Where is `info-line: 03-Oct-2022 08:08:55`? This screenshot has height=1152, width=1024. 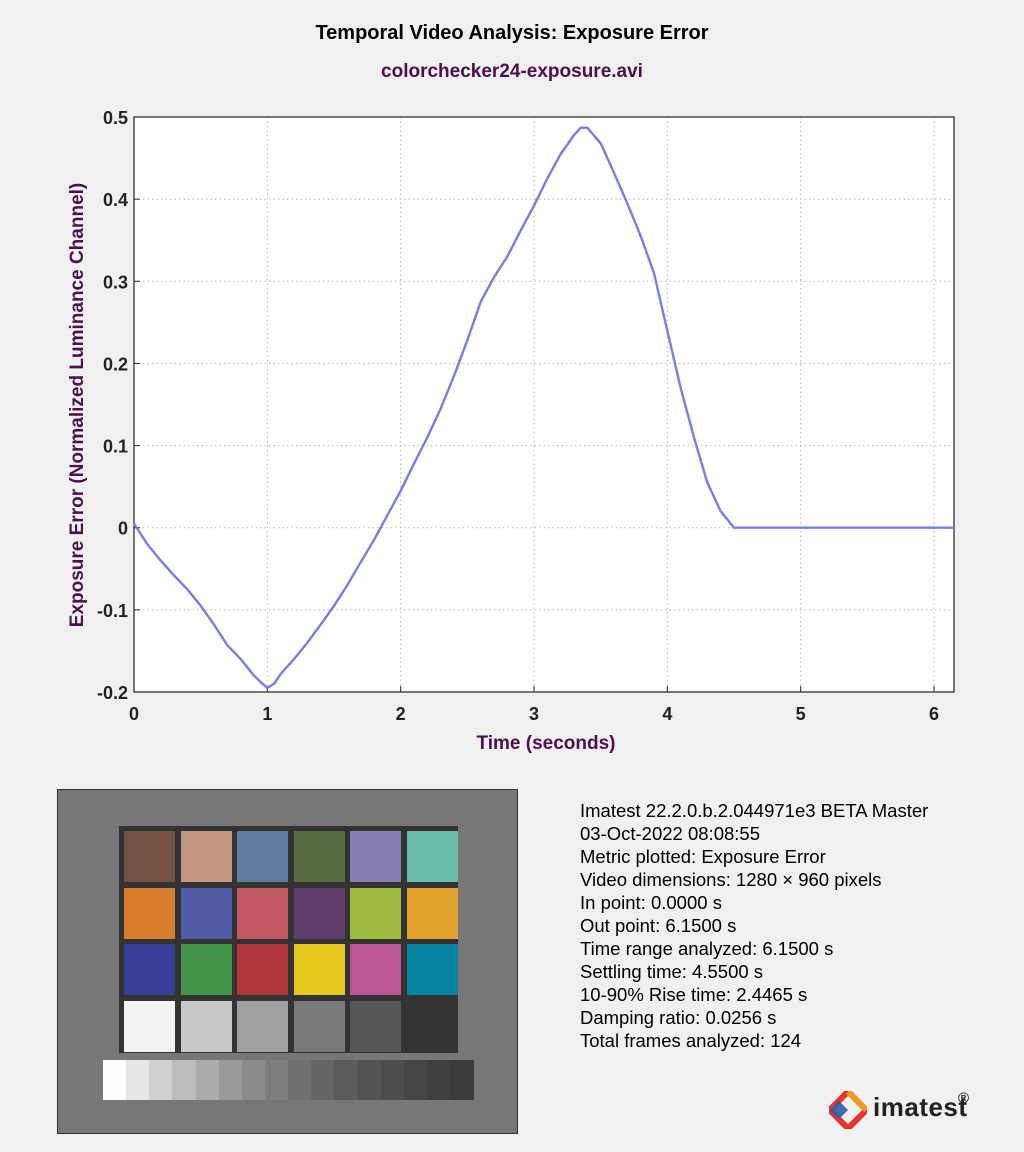
info-line: 03-Oct-2022 08:08:55 is located at coordinates (670, 833).